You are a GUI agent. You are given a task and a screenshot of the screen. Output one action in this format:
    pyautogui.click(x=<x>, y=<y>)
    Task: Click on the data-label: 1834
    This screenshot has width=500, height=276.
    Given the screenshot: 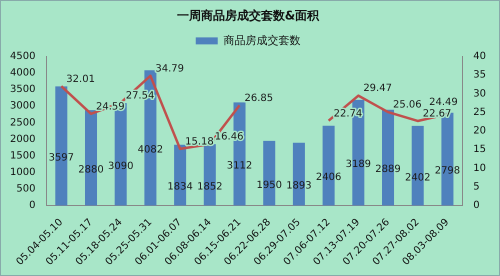 What is the action you would take?
    pyautogui.click(x=180, y=187)
    